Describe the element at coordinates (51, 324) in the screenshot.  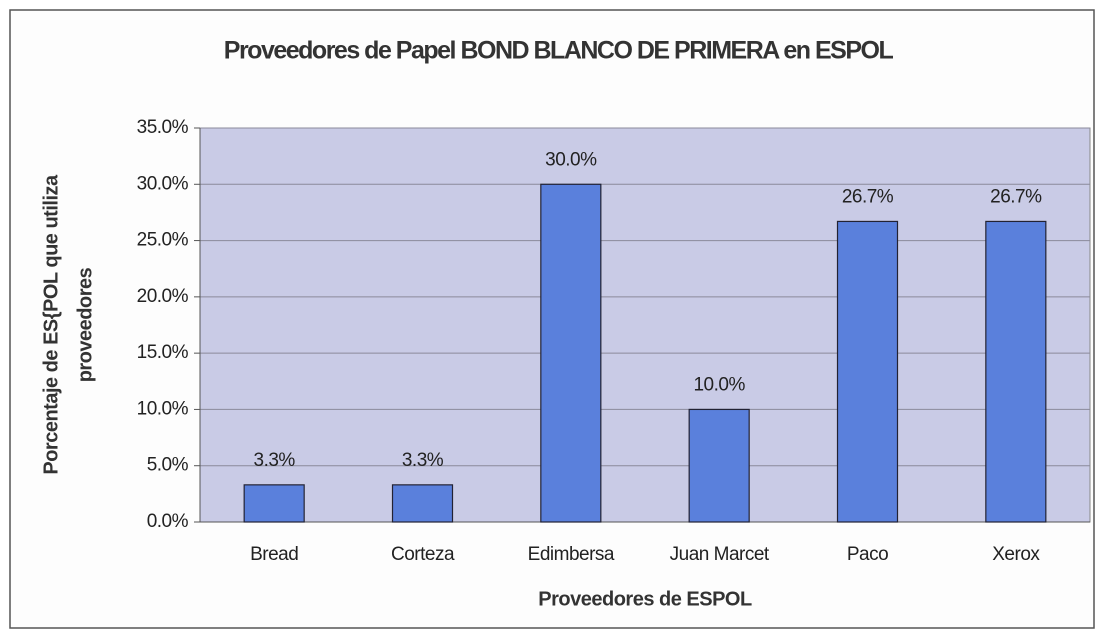
I see `y-axis-label-line: Porcentaje de ES{POL que utiliza` at that location.